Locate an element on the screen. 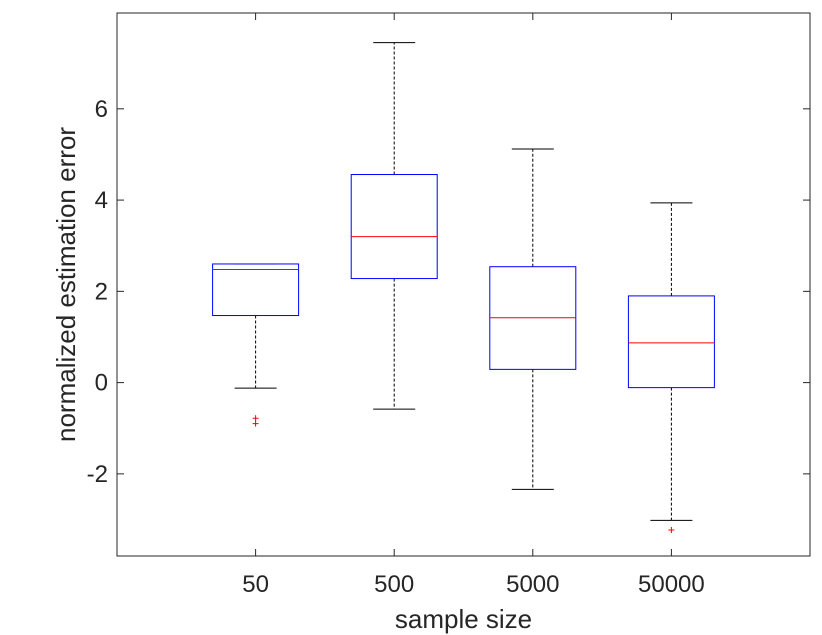 This screenshot has height=635, width=822. y-axis-label: normalized estimation error is located at coordinates (66, 284).